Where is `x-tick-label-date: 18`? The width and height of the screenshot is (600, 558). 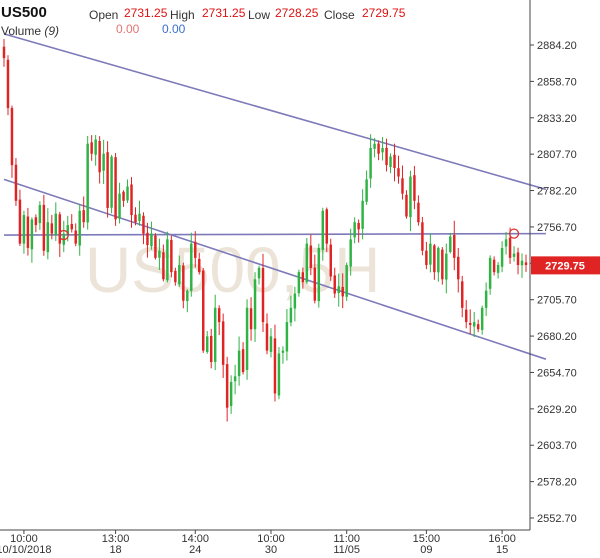 x-tick-label-date: 18 is located at coordinates (115, 550).